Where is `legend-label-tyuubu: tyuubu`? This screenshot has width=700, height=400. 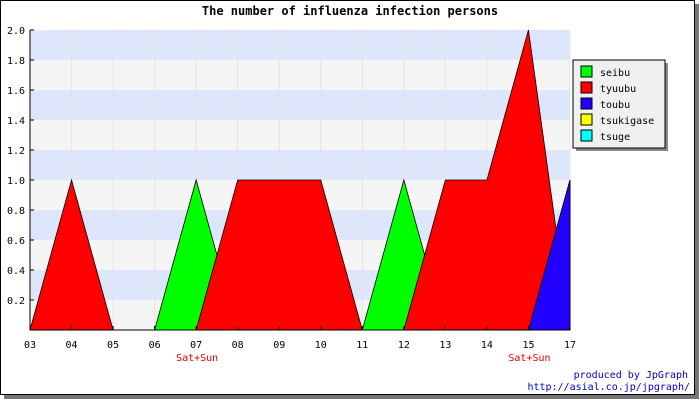
legend-label-tyuubu: tyuubu is located at coordinates (618, 89).